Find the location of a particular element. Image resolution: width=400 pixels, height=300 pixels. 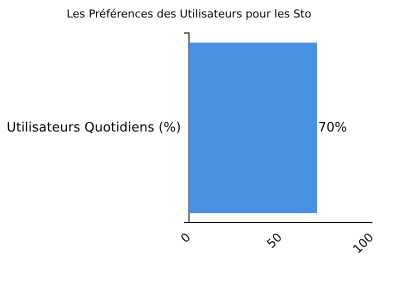

x-tick-label: 100 is located at coordinates (363, 243).